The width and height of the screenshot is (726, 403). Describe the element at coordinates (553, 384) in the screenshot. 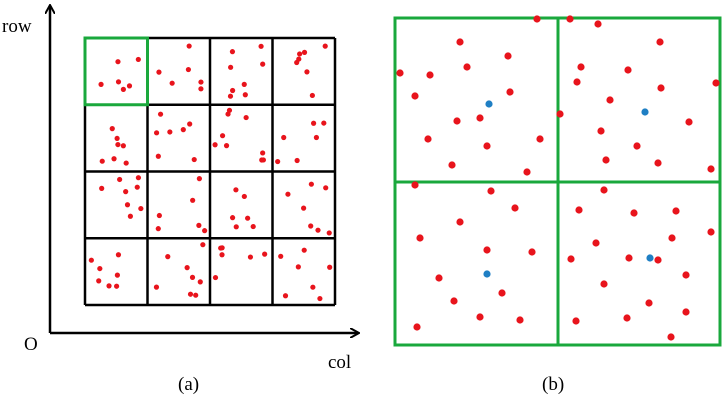

I see `caption-b: (b)` at that location.